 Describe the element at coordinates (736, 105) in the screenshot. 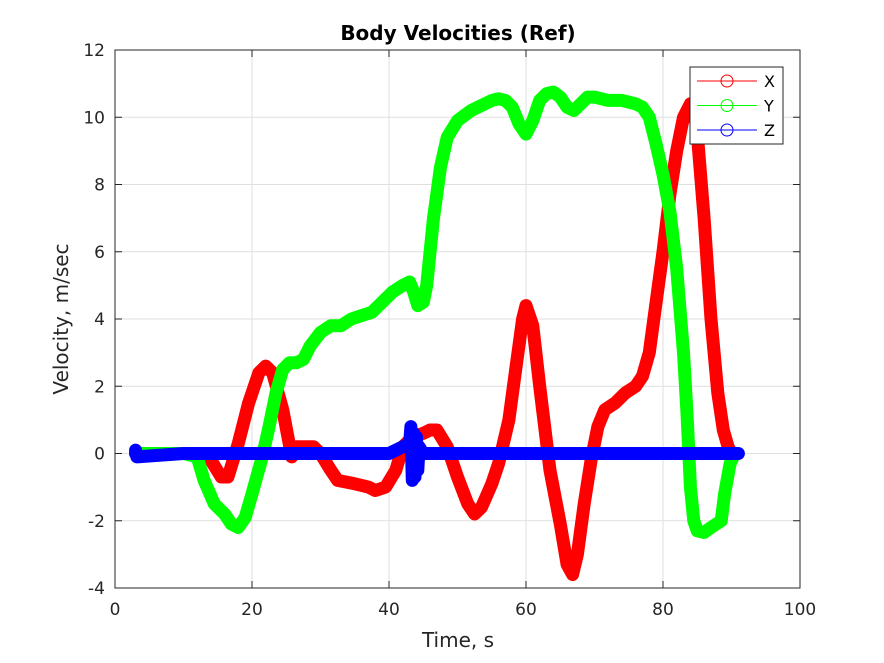

I see `legend: XYZ` at that location.